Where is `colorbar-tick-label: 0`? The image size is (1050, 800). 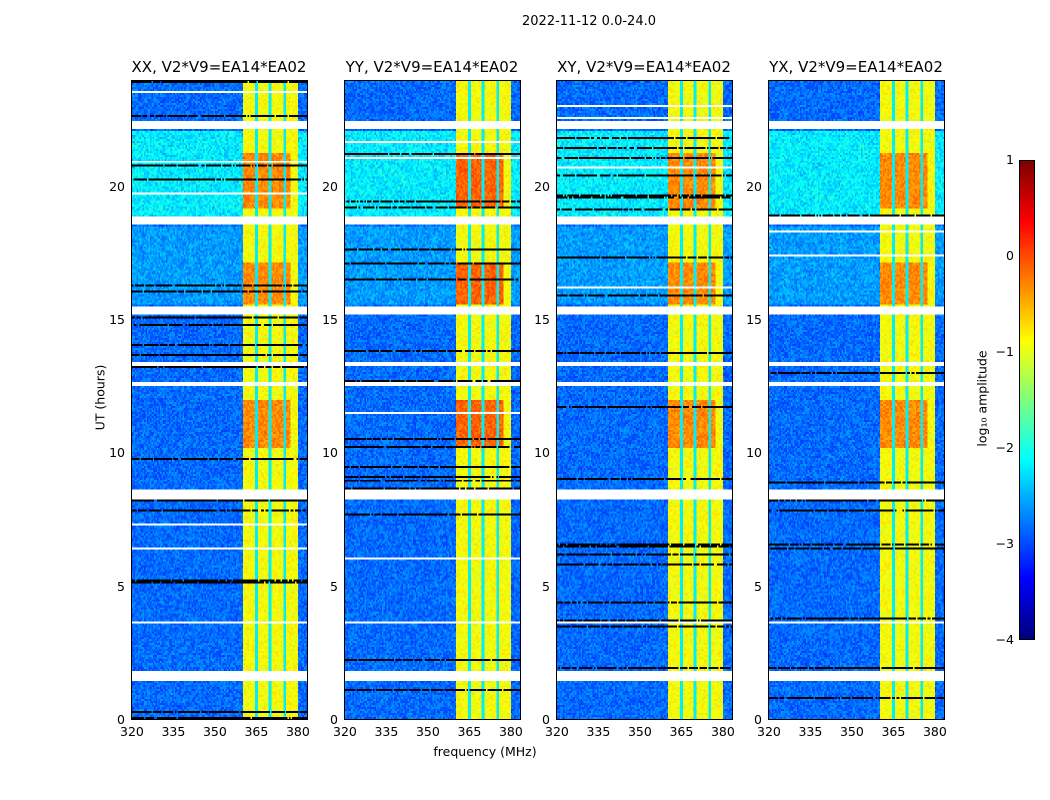
colorbar-tick-label: 0 is located at coordinates (1010, 255).